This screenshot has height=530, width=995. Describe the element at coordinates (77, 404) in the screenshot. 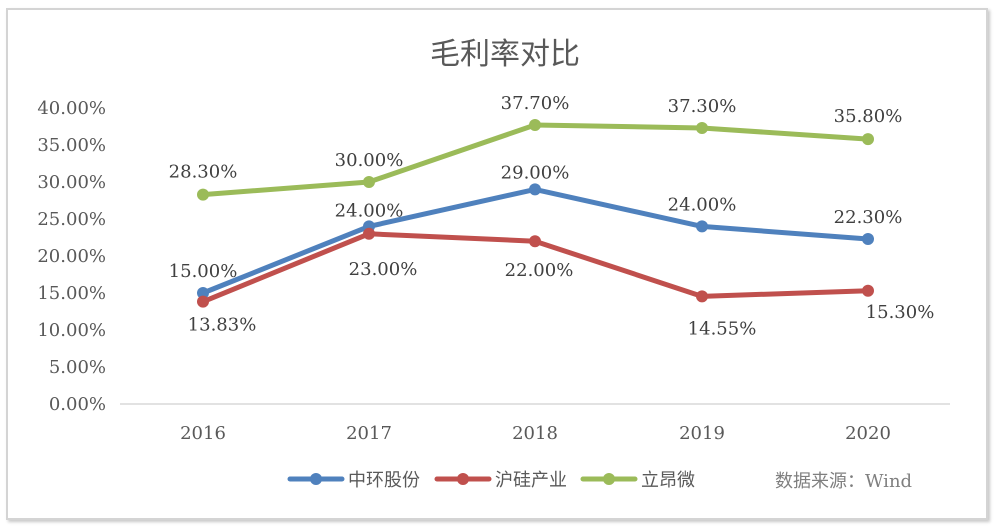

I see `y-tick-label: 0.00%` at that location.